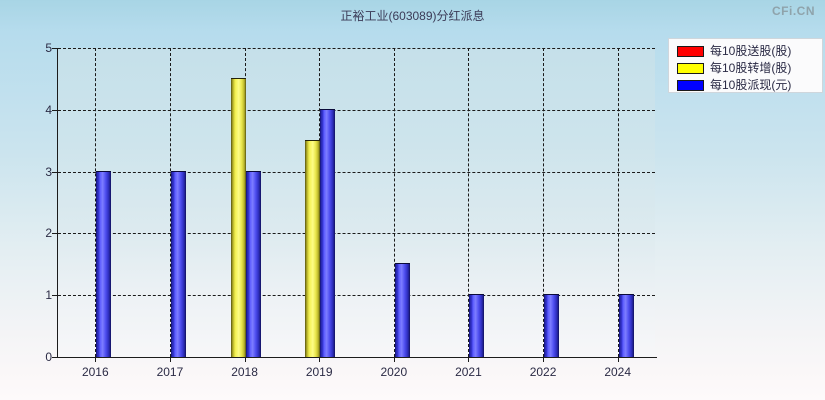 The height and width of the screenshot is (400, 825). Describe the element at coordinates (319, 372) in the screenshot. I see `x-axis-tick-label: 2019` at that location.